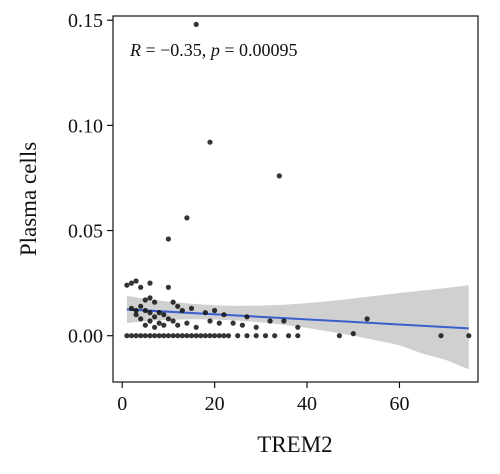 Image resolution: width=500 pixels, height=474 pixels. Describe the element at coordinates (263, 398) in the screenshot. I see `x-axis-ticks: 0 20 40 60` at that location.